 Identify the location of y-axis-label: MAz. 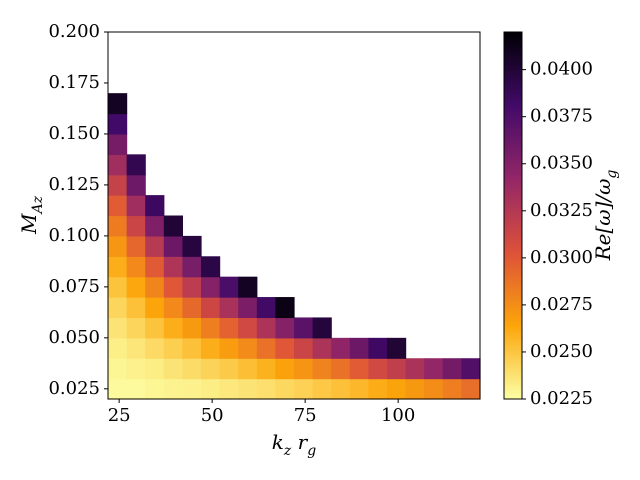
(32, 215).